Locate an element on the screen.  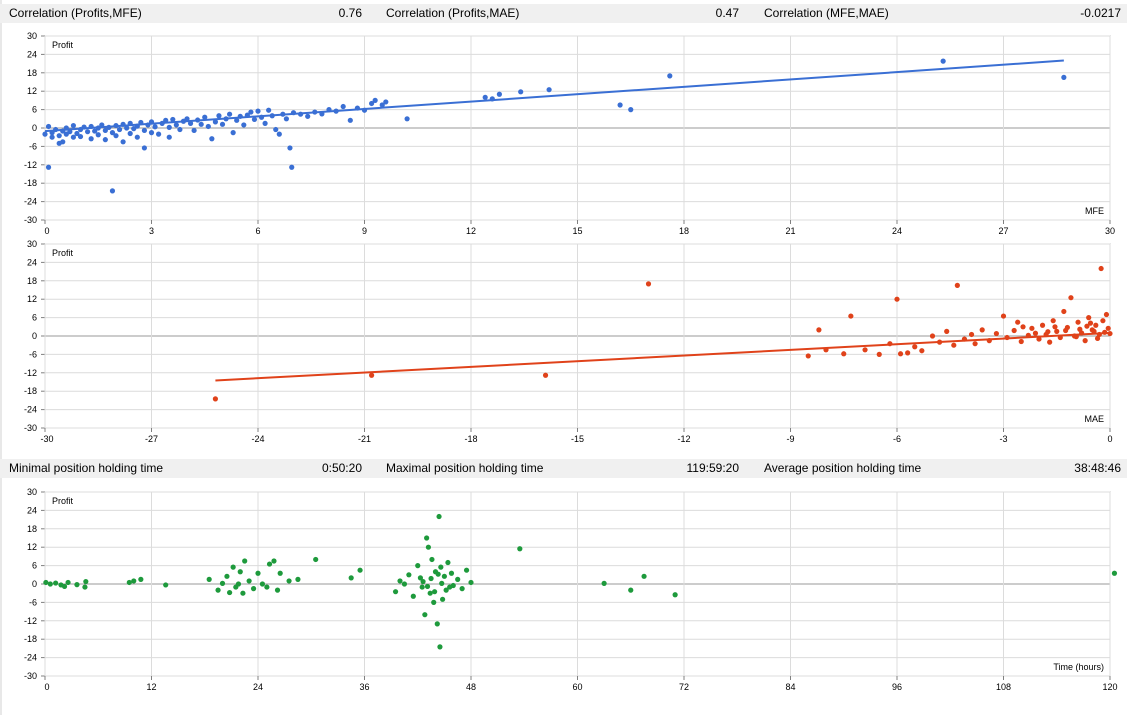
x-axis-title: MAE is located at coordinates (1094, 419).